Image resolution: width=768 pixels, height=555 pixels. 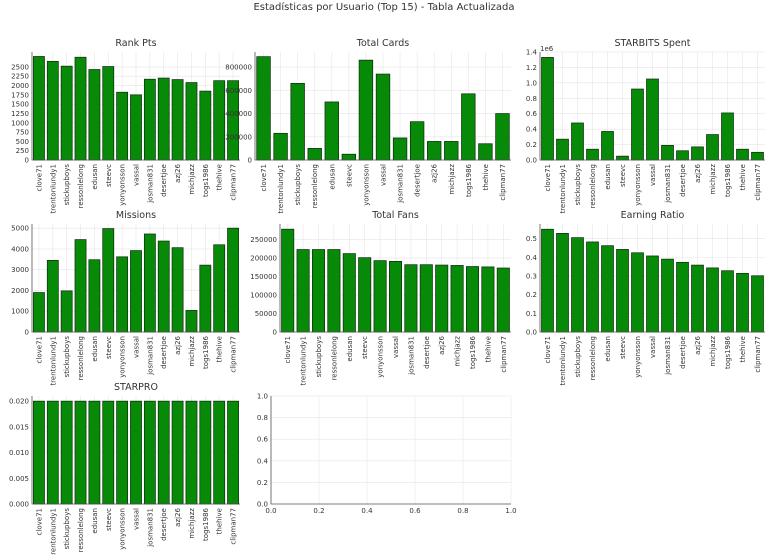 What do you see at coordinates (136, 387) in the screenshot?
I see `subplot-title: STARPRO` at bounding box center [136, 387].